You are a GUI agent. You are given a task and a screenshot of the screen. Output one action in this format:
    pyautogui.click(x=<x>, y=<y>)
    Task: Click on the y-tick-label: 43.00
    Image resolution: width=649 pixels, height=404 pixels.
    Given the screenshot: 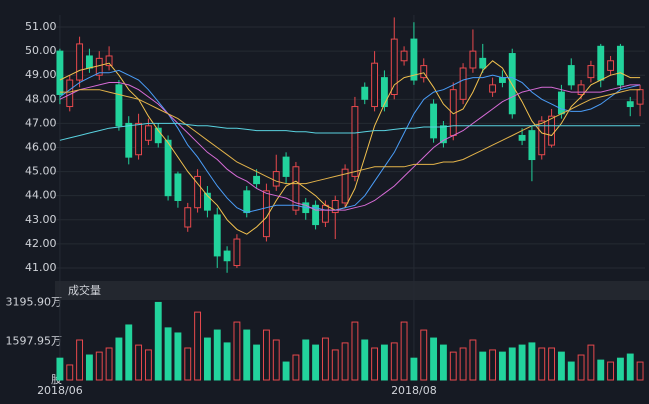 What is the action you would take?
    pyautogui.click(x=41, y=219)
    